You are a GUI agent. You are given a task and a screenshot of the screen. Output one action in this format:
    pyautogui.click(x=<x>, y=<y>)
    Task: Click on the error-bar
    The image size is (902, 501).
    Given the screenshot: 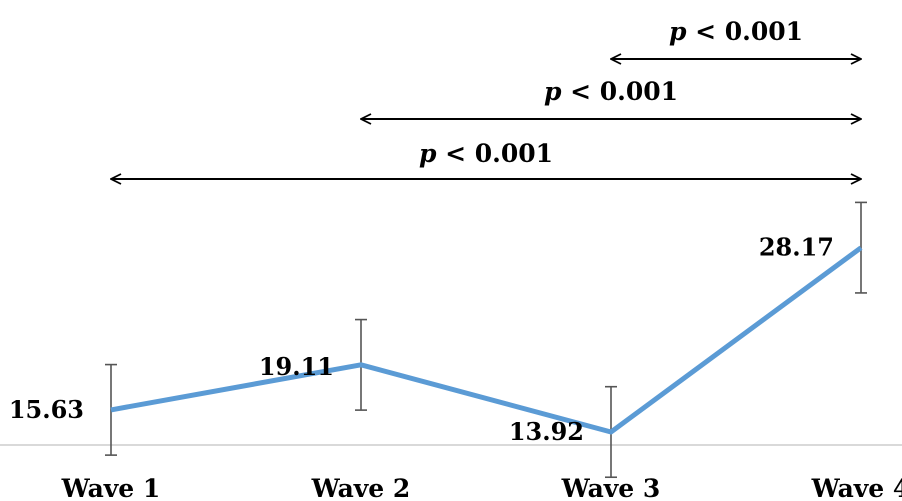 What is the action you would take?
    pyautogui.click(x=861, y=247)
    